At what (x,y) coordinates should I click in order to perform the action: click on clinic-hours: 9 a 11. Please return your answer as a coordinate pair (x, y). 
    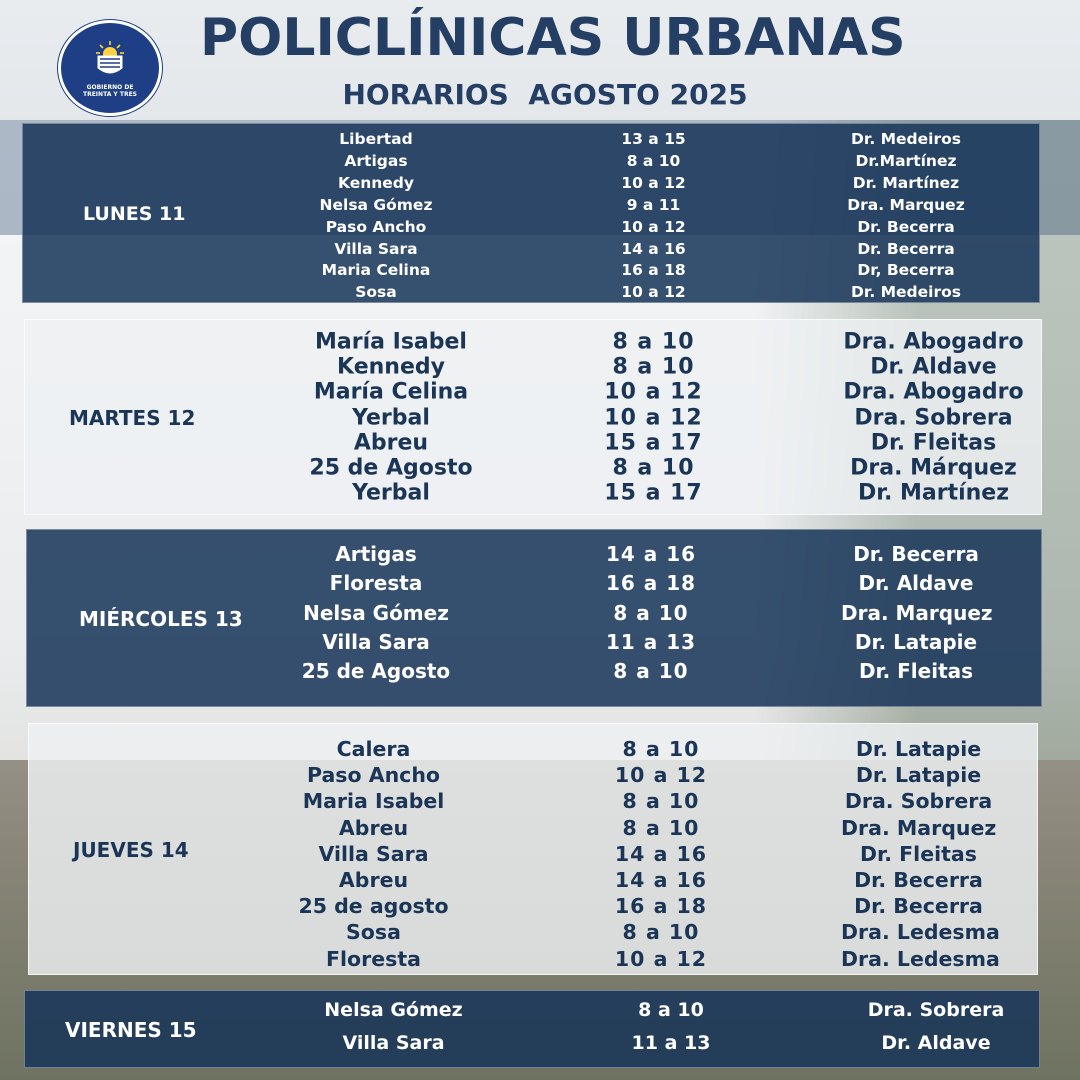
    Looking at the image, I should click on (653, 204).